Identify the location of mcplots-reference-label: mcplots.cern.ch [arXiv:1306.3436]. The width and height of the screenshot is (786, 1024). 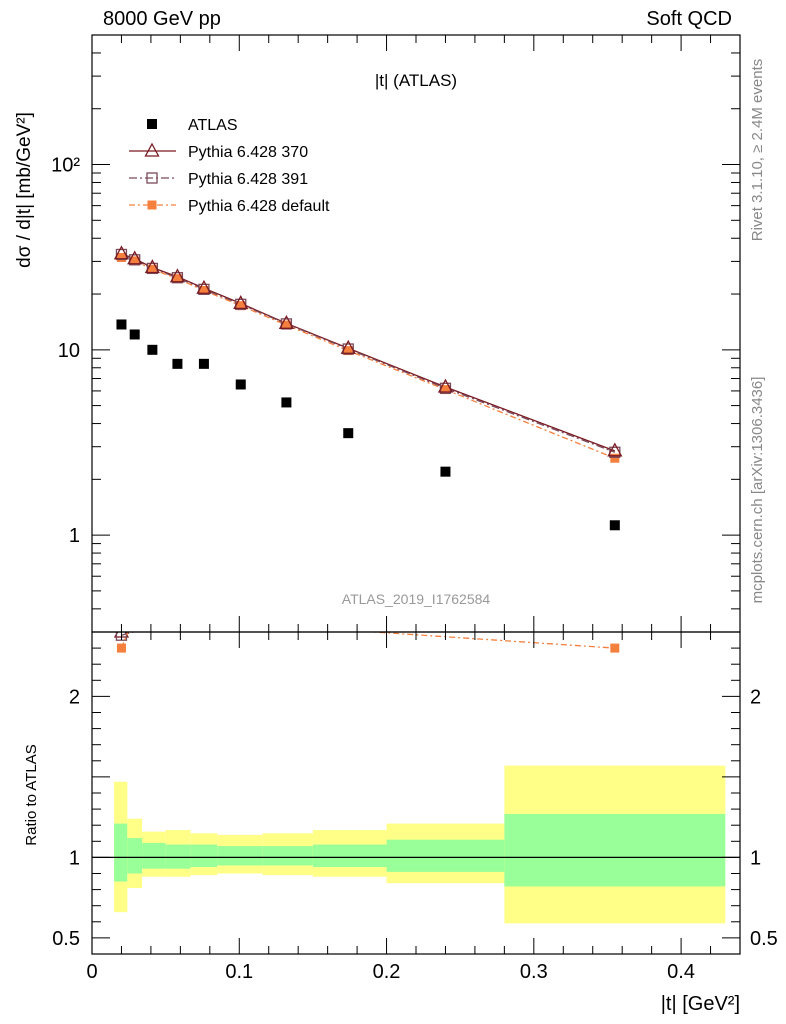
(757, 490).